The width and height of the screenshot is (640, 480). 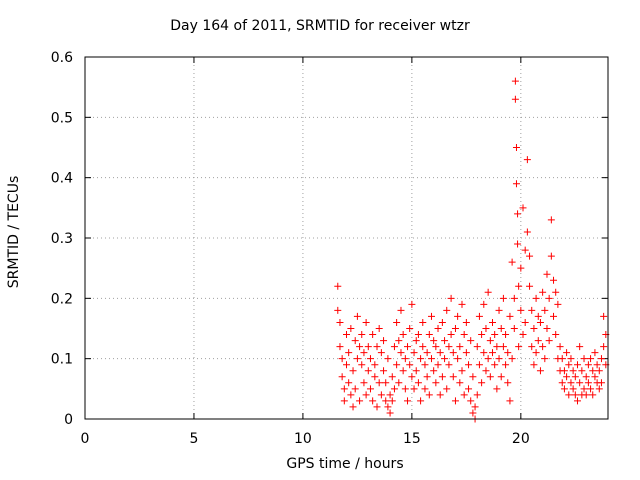 I want to click on y-tick-label: 0.1, so click(x=62, y=360).